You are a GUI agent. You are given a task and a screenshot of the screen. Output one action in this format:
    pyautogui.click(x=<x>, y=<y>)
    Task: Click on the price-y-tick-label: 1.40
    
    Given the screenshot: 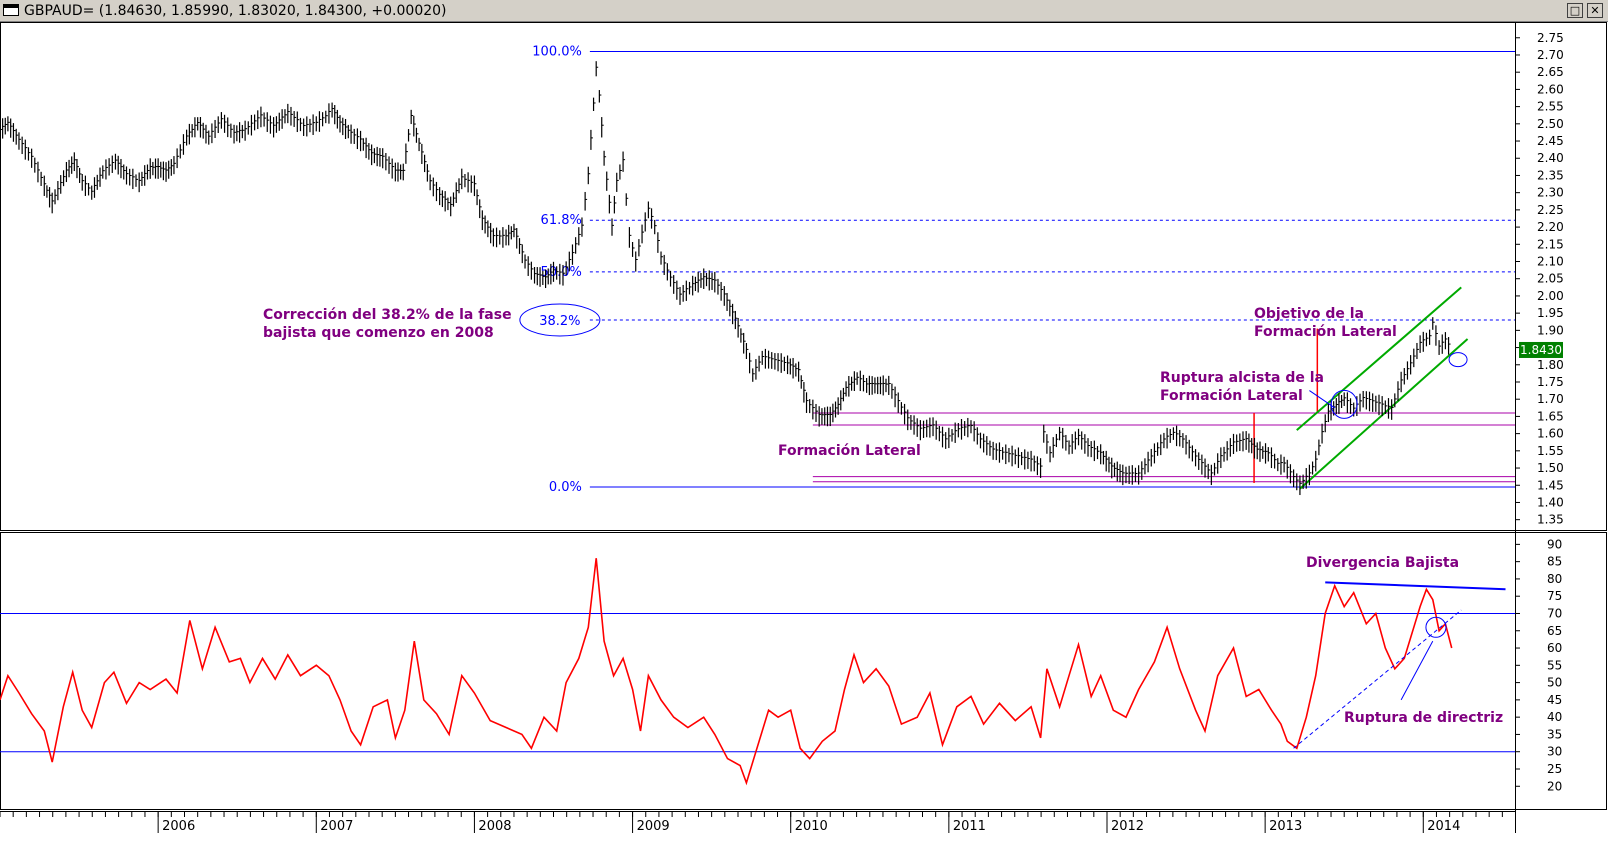 What is the action you would take?
    pyautogui.click(x=1550, y=502)
    